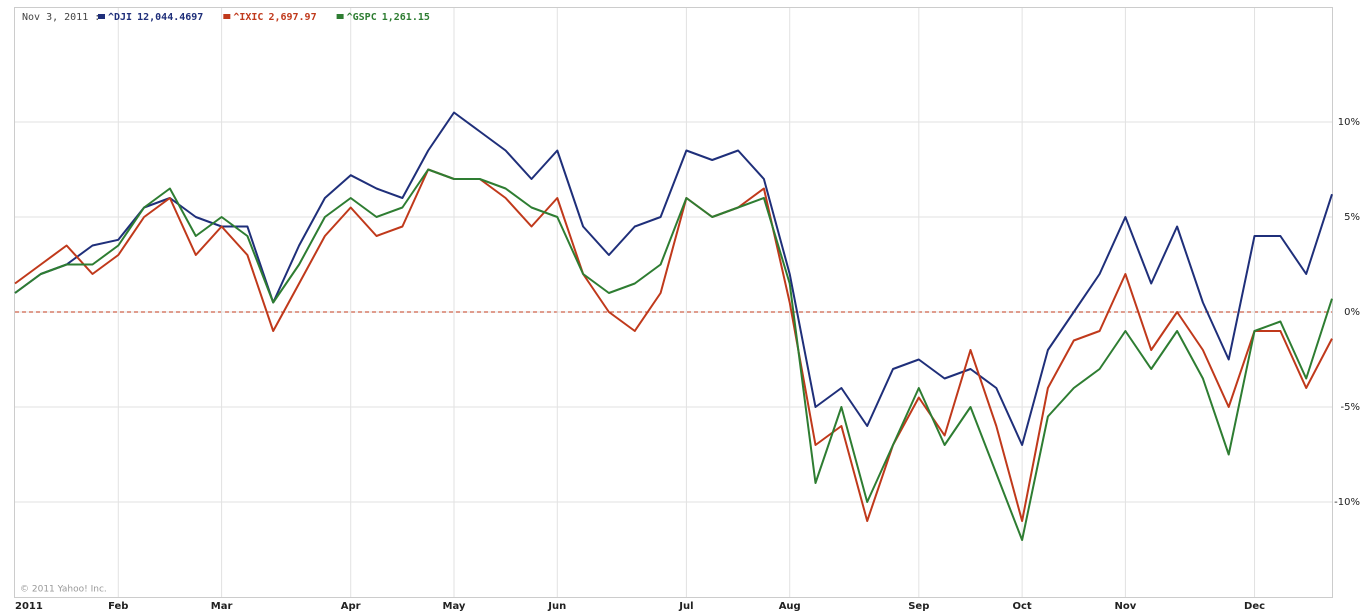  What do you see at coordinates (362, 17) in the screenshot?
I see `legend-name: ^GSPC` at bounding box center [362, 17].